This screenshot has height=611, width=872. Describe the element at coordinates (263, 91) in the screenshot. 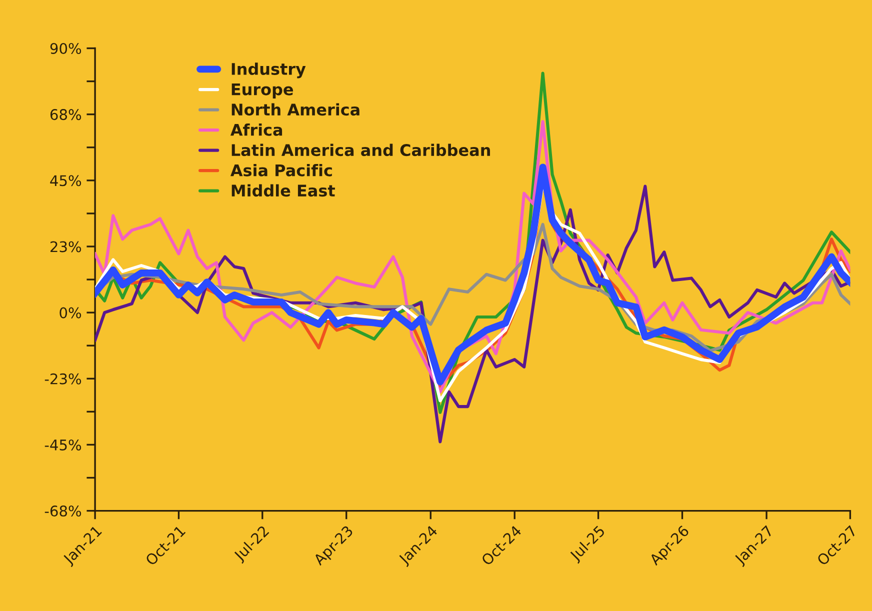

I see `legend-label: Europe` at that location.